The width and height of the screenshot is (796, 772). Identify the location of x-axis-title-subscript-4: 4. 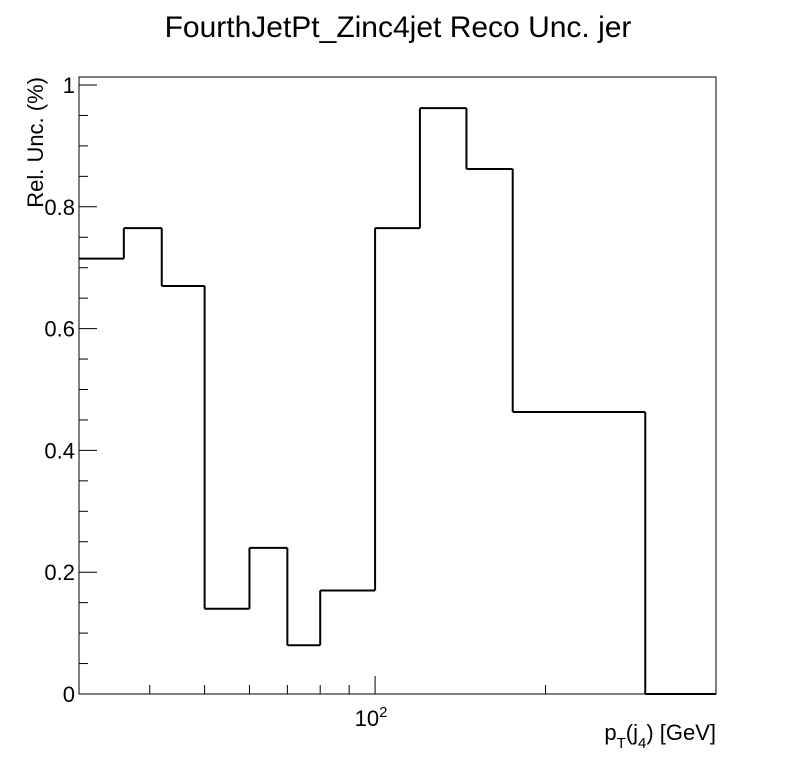
(642, 743).